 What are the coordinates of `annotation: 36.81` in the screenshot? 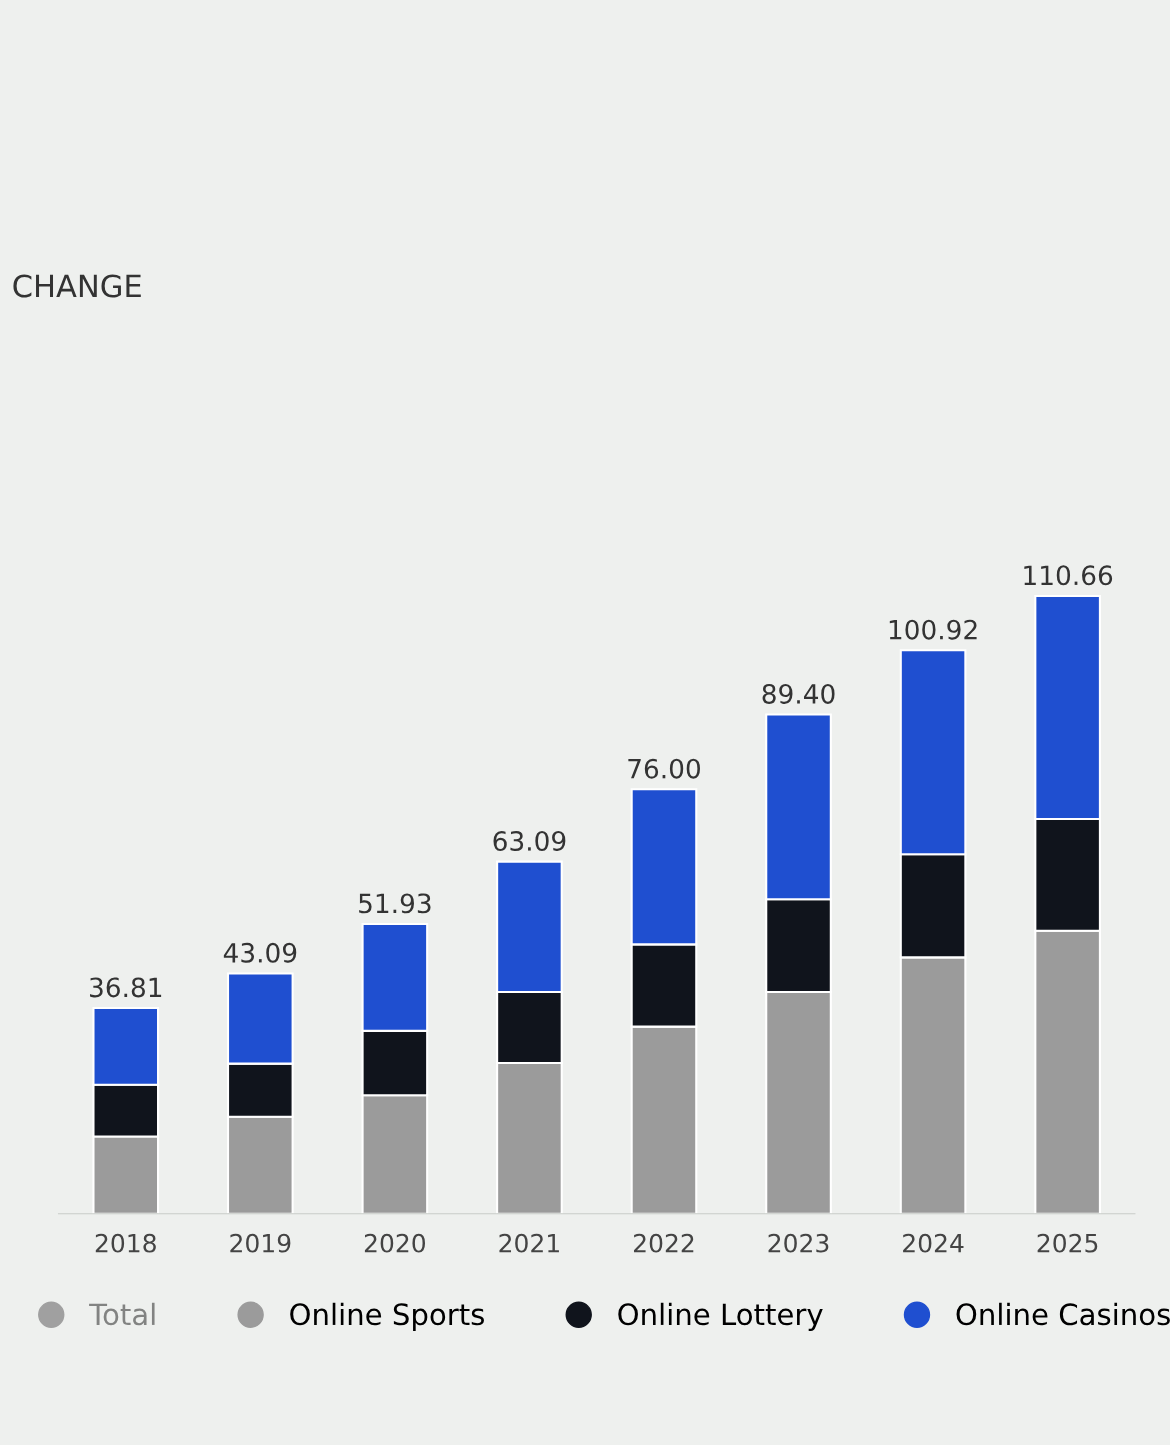 It's located at (126, 987).